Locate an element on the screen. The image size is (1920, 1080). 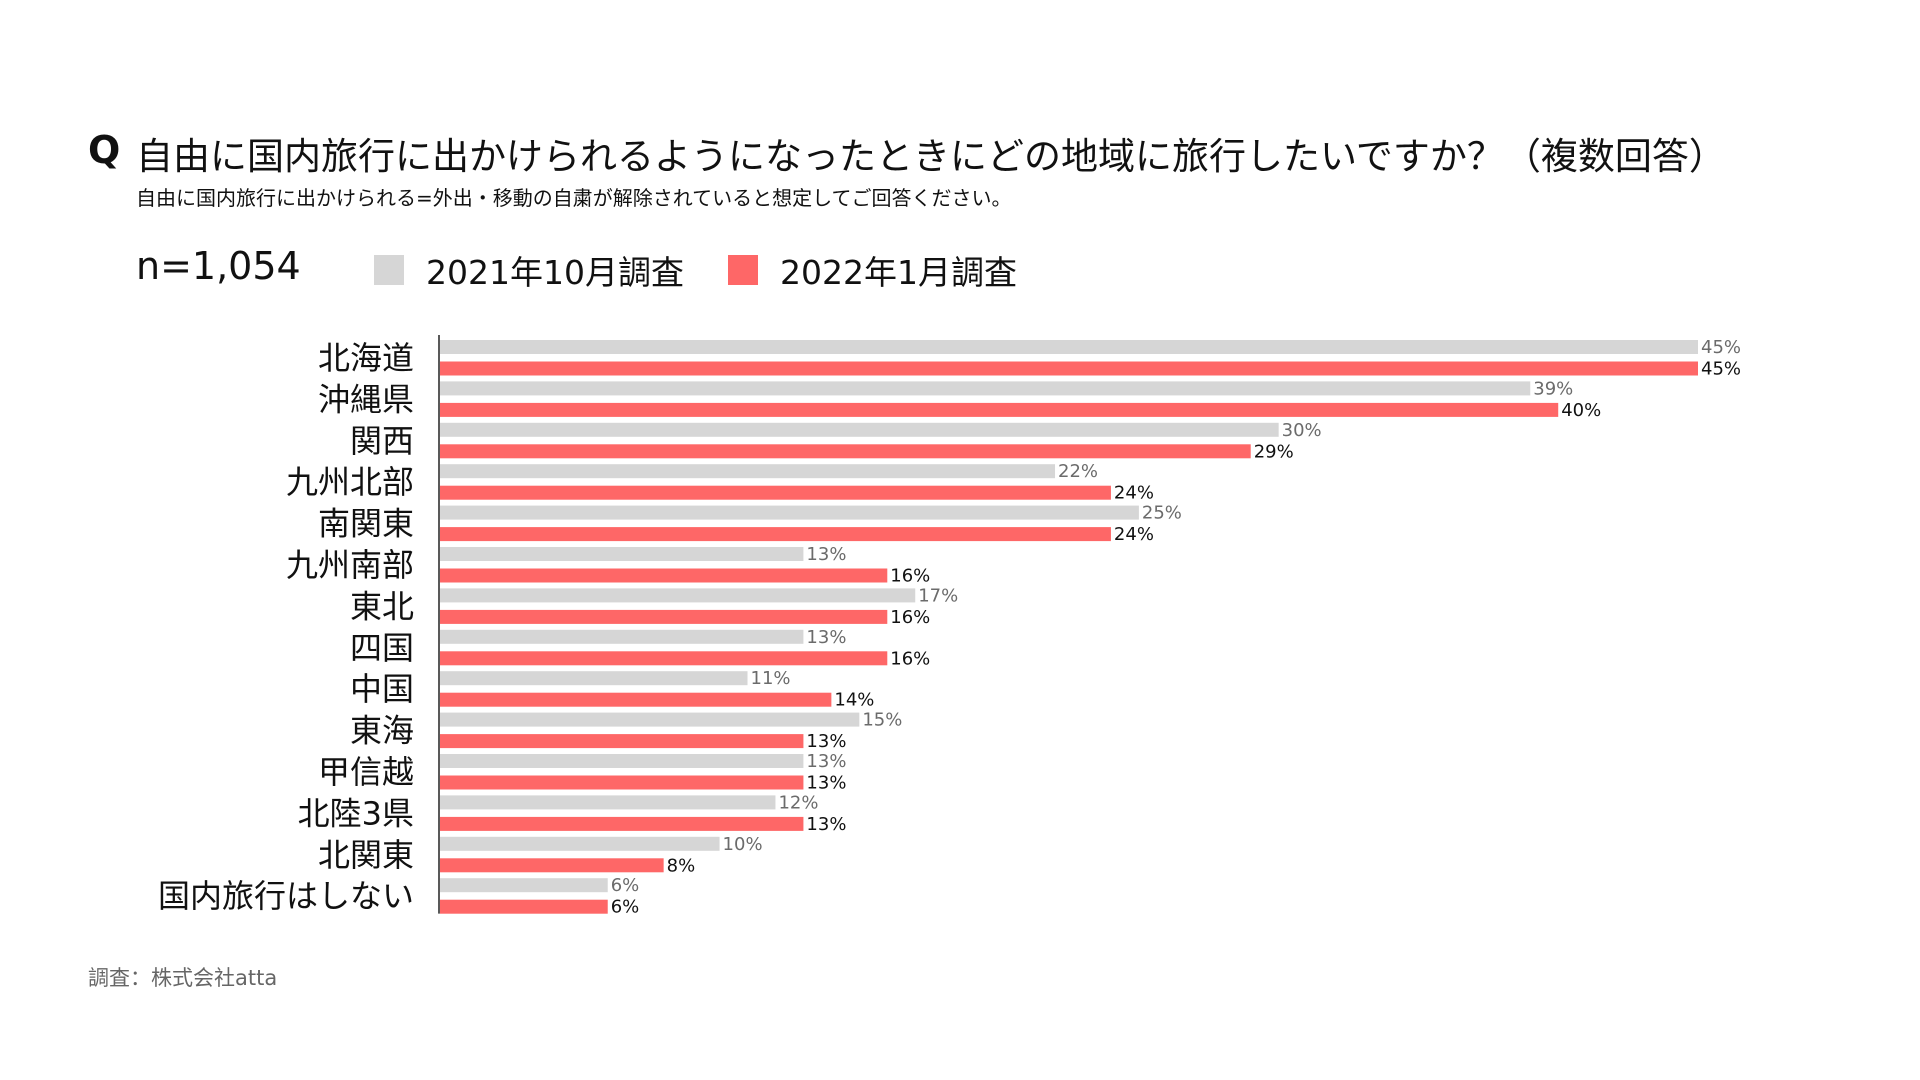
category-label: 東海 is located at coordinates (382, 731).